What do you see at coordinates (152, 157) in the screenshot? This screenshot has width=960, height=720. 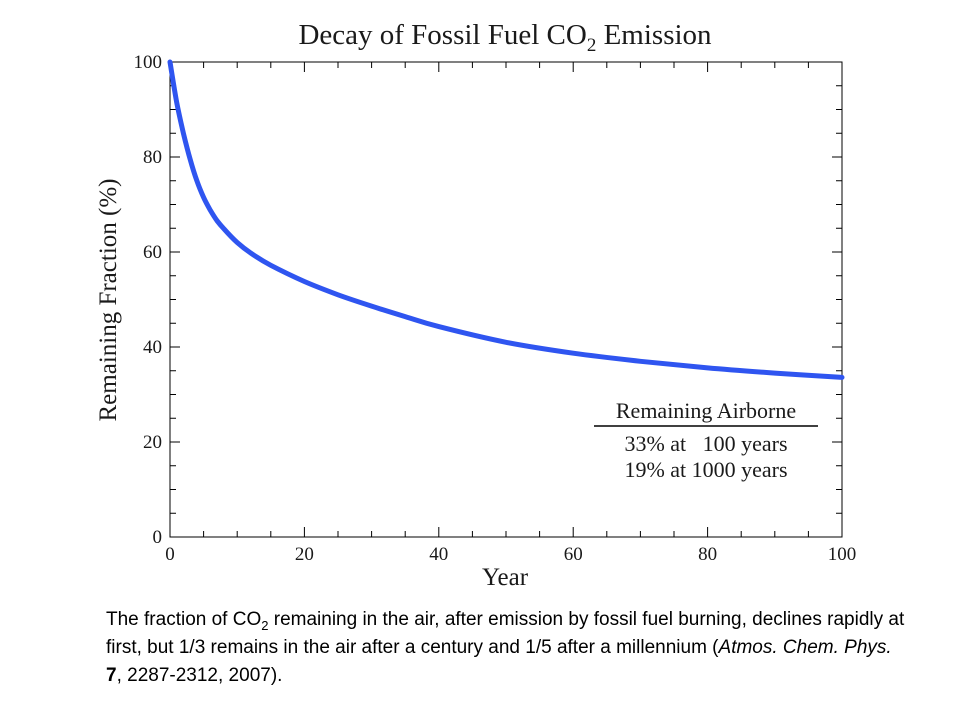 I see `y-tick-label: 80` at bounding box center [152, 157].